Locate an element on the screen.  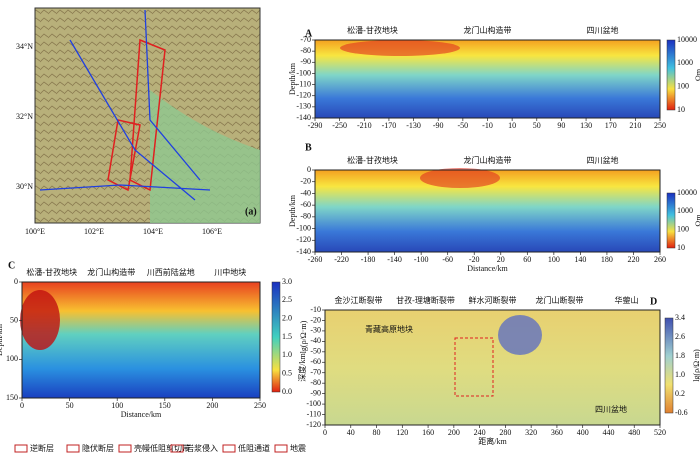
colorbar-unit: Ωm is located at coordinates (697, 74).